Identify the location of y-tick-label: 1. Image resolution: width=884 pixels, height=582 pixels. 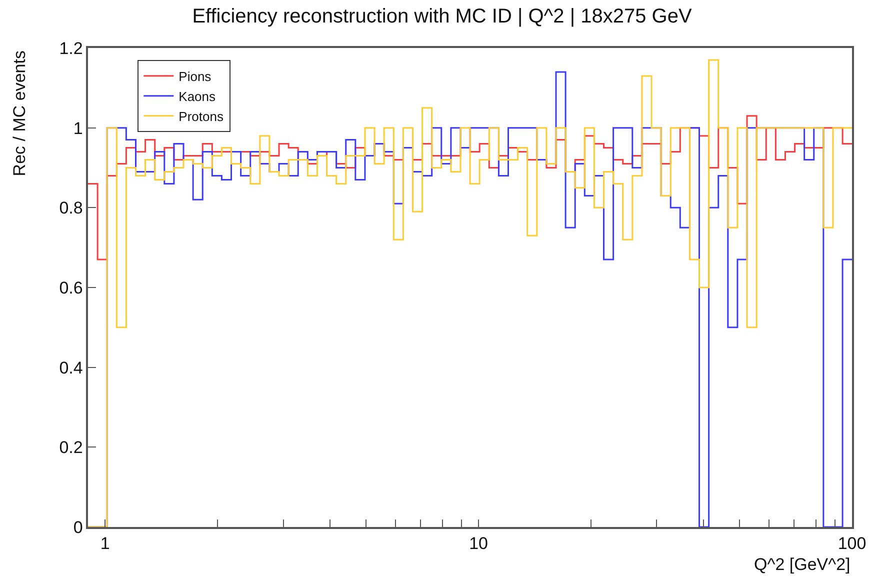
(78, 128).